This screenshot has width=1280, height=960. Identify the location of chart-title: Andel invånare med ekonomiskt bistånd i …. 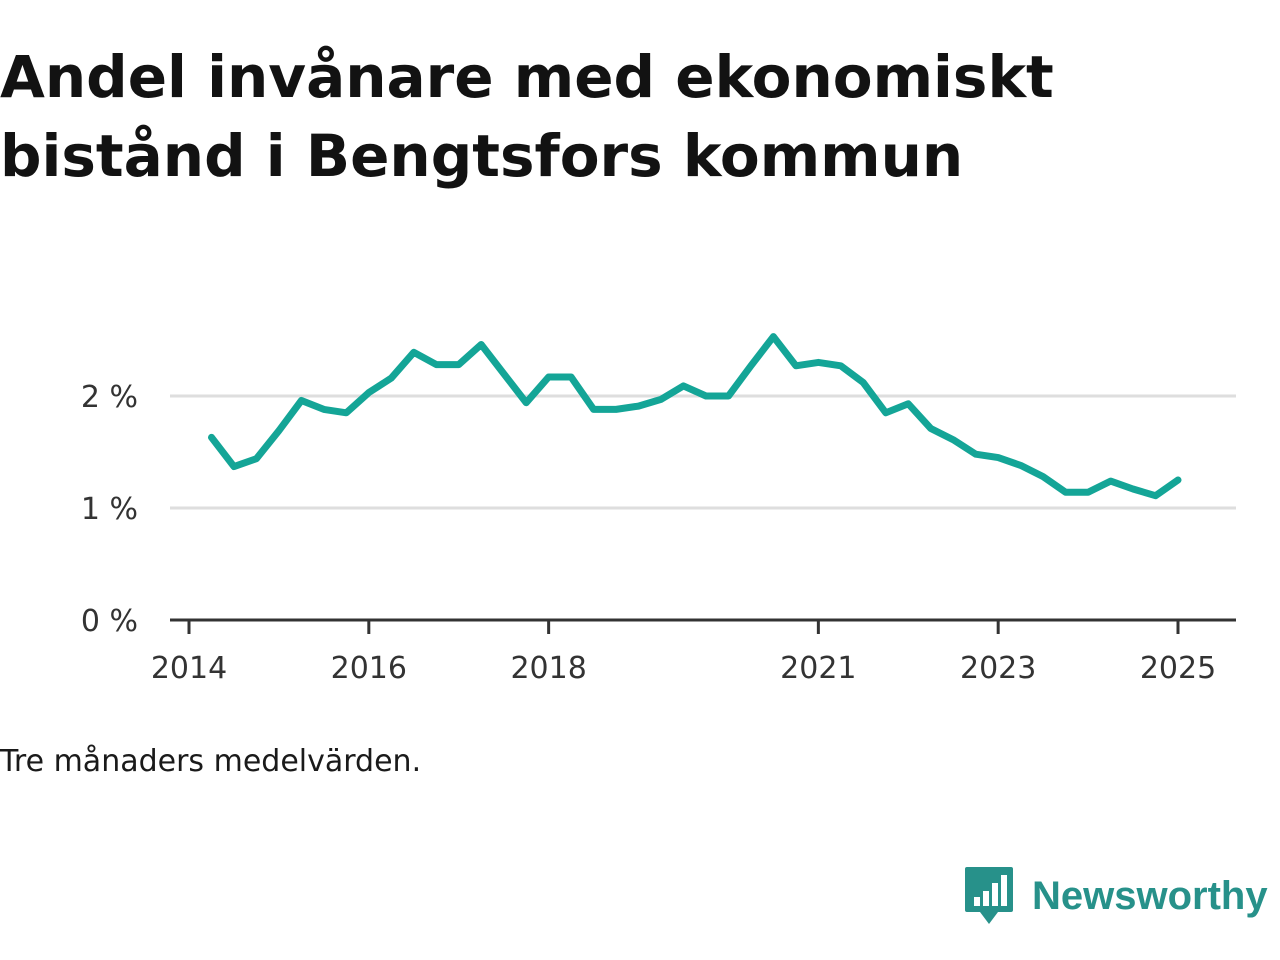
(527, 116).